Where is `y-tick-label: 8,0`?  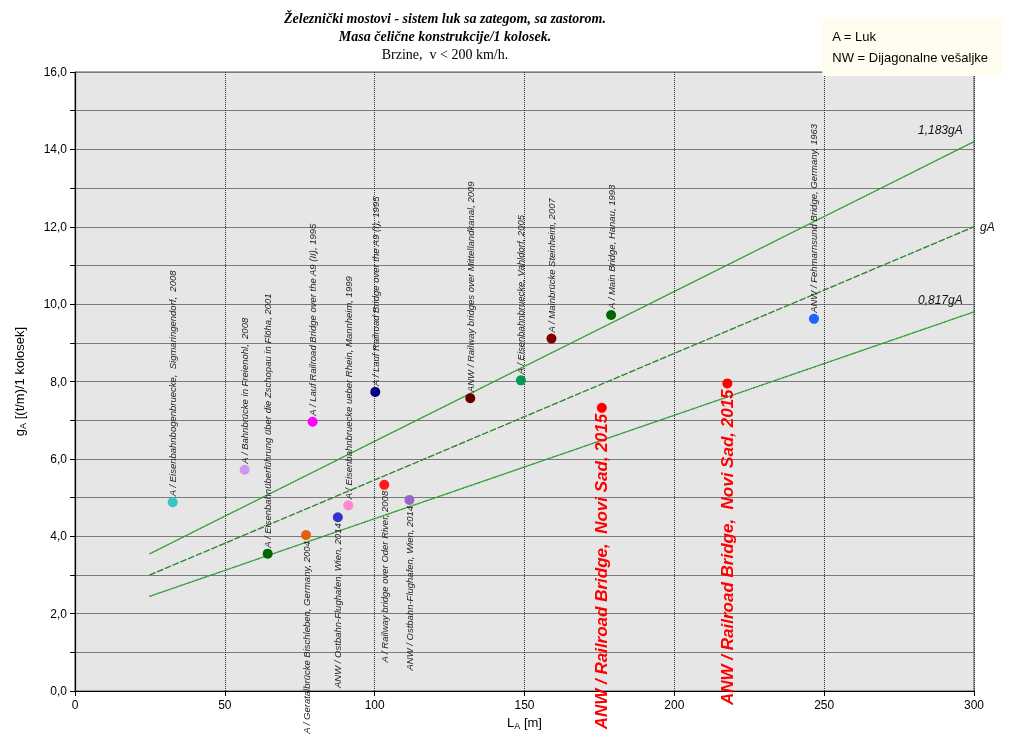
y-tick-label: 8,0 is located at coordinates (59, 381).